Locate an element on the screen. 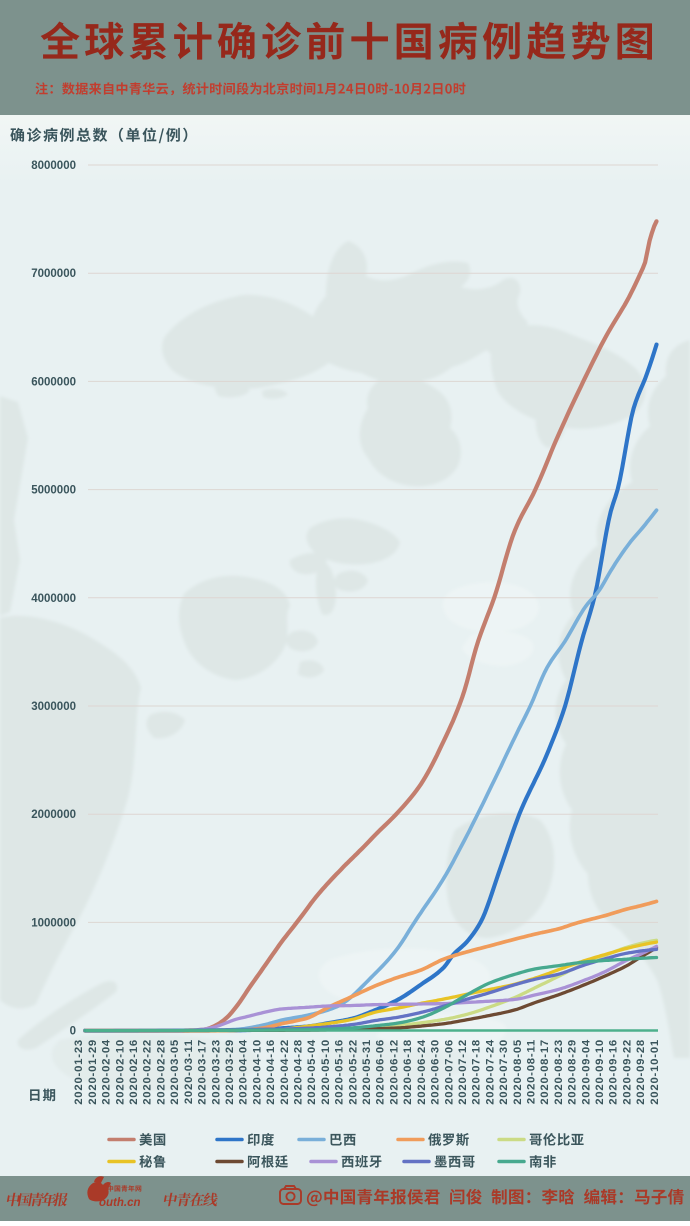  svg-text: 6000000 is located at coordinates (53, 382).